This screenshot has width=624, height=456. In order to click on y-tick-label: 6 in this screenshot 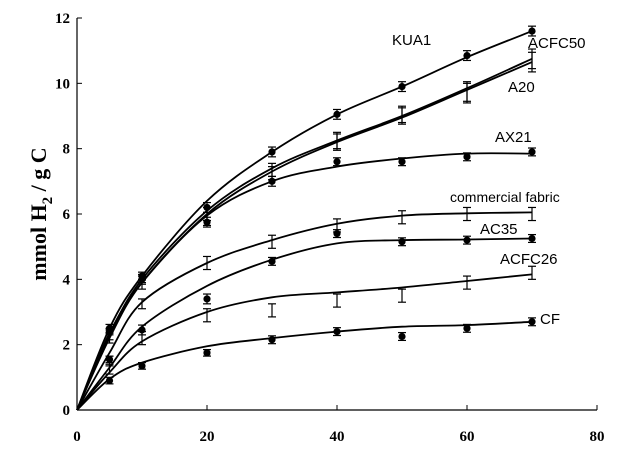, I will do `click(67, 215)`.